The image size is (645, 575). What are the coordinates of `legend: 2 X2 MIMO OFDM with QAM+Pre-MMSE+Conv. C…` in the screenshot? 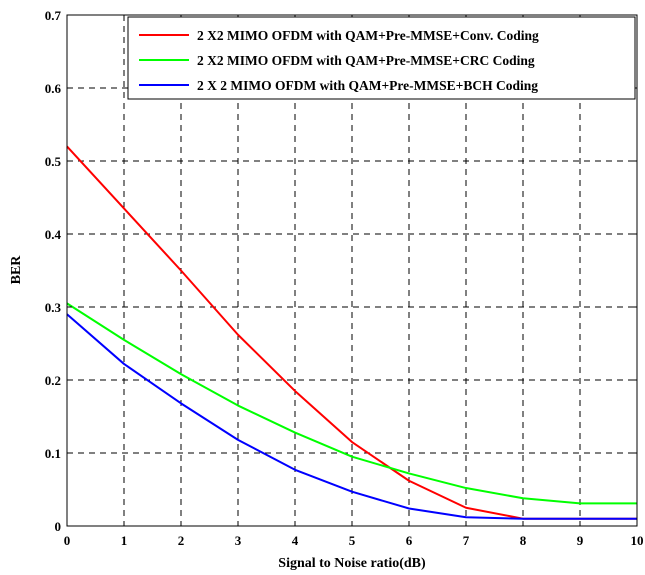 It's located at (381, 58).